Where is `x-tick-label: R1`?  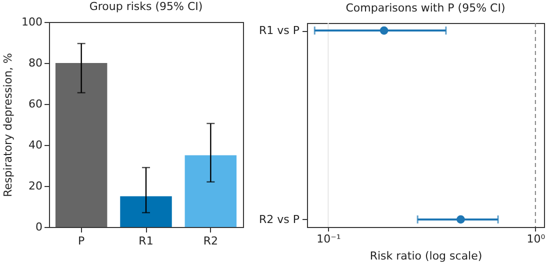 x-tick-label: R1 is located at coordinates (146, 241).